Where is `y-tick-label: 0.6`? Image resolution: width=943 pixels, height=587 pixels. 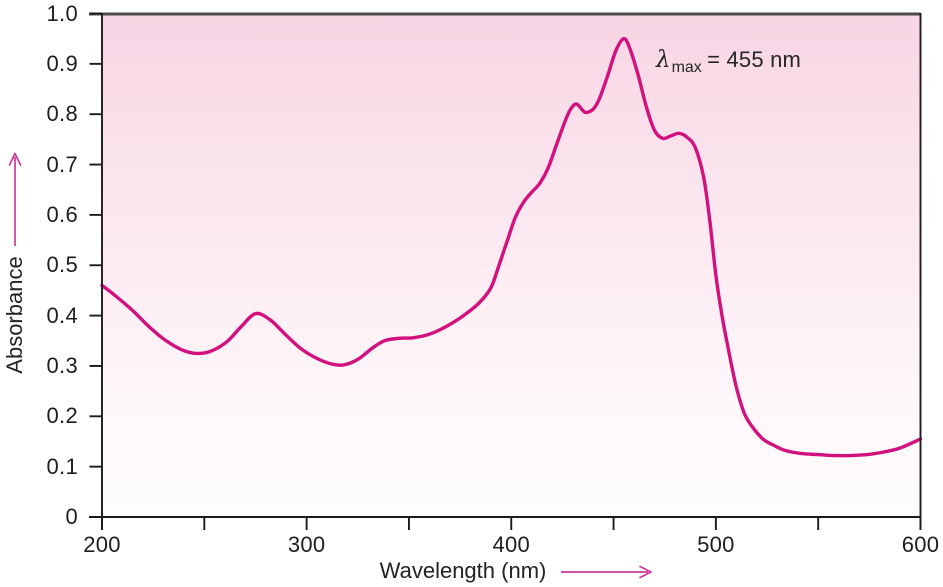
y-tick-label: 0.6 is located at coordinates (62, 214).